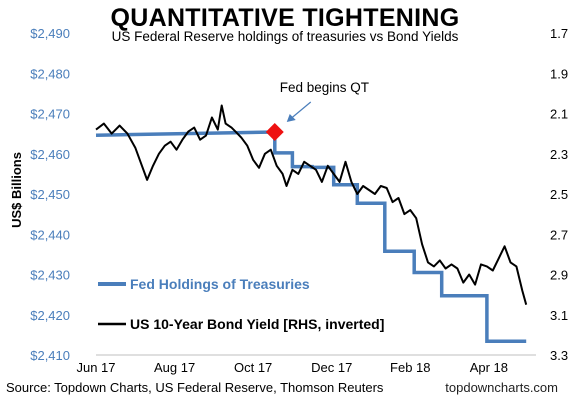 This screenshot has width=570, height=400. Describe the element at coordinates (331, 367) in the screenshot. I see `x-tick-label: Dec 17` at that location.